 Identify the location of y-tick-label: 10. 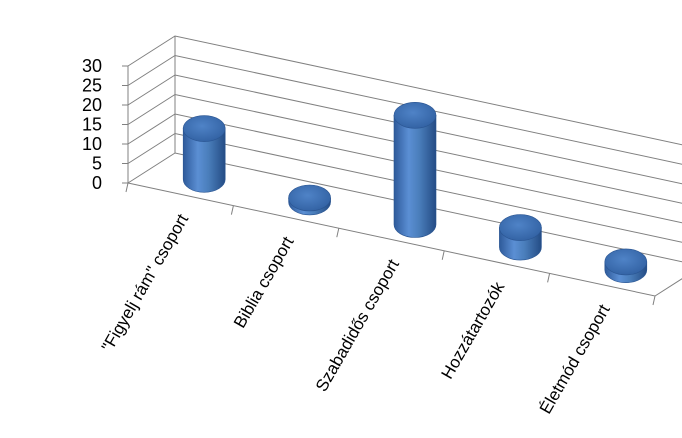
(92, 144).